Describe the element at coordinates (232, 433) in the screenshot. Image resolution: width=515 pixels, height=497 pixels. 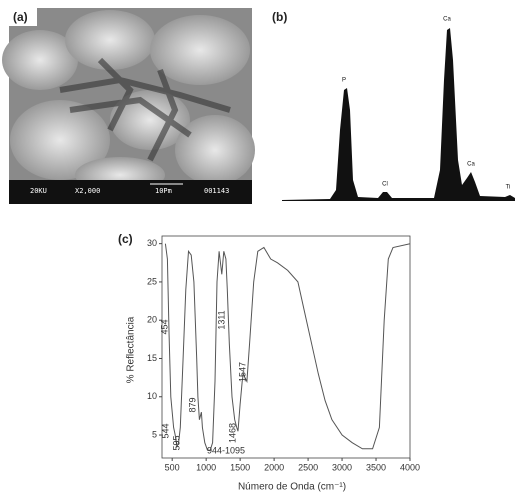
I see `peak-annotation: 1468` at that location.